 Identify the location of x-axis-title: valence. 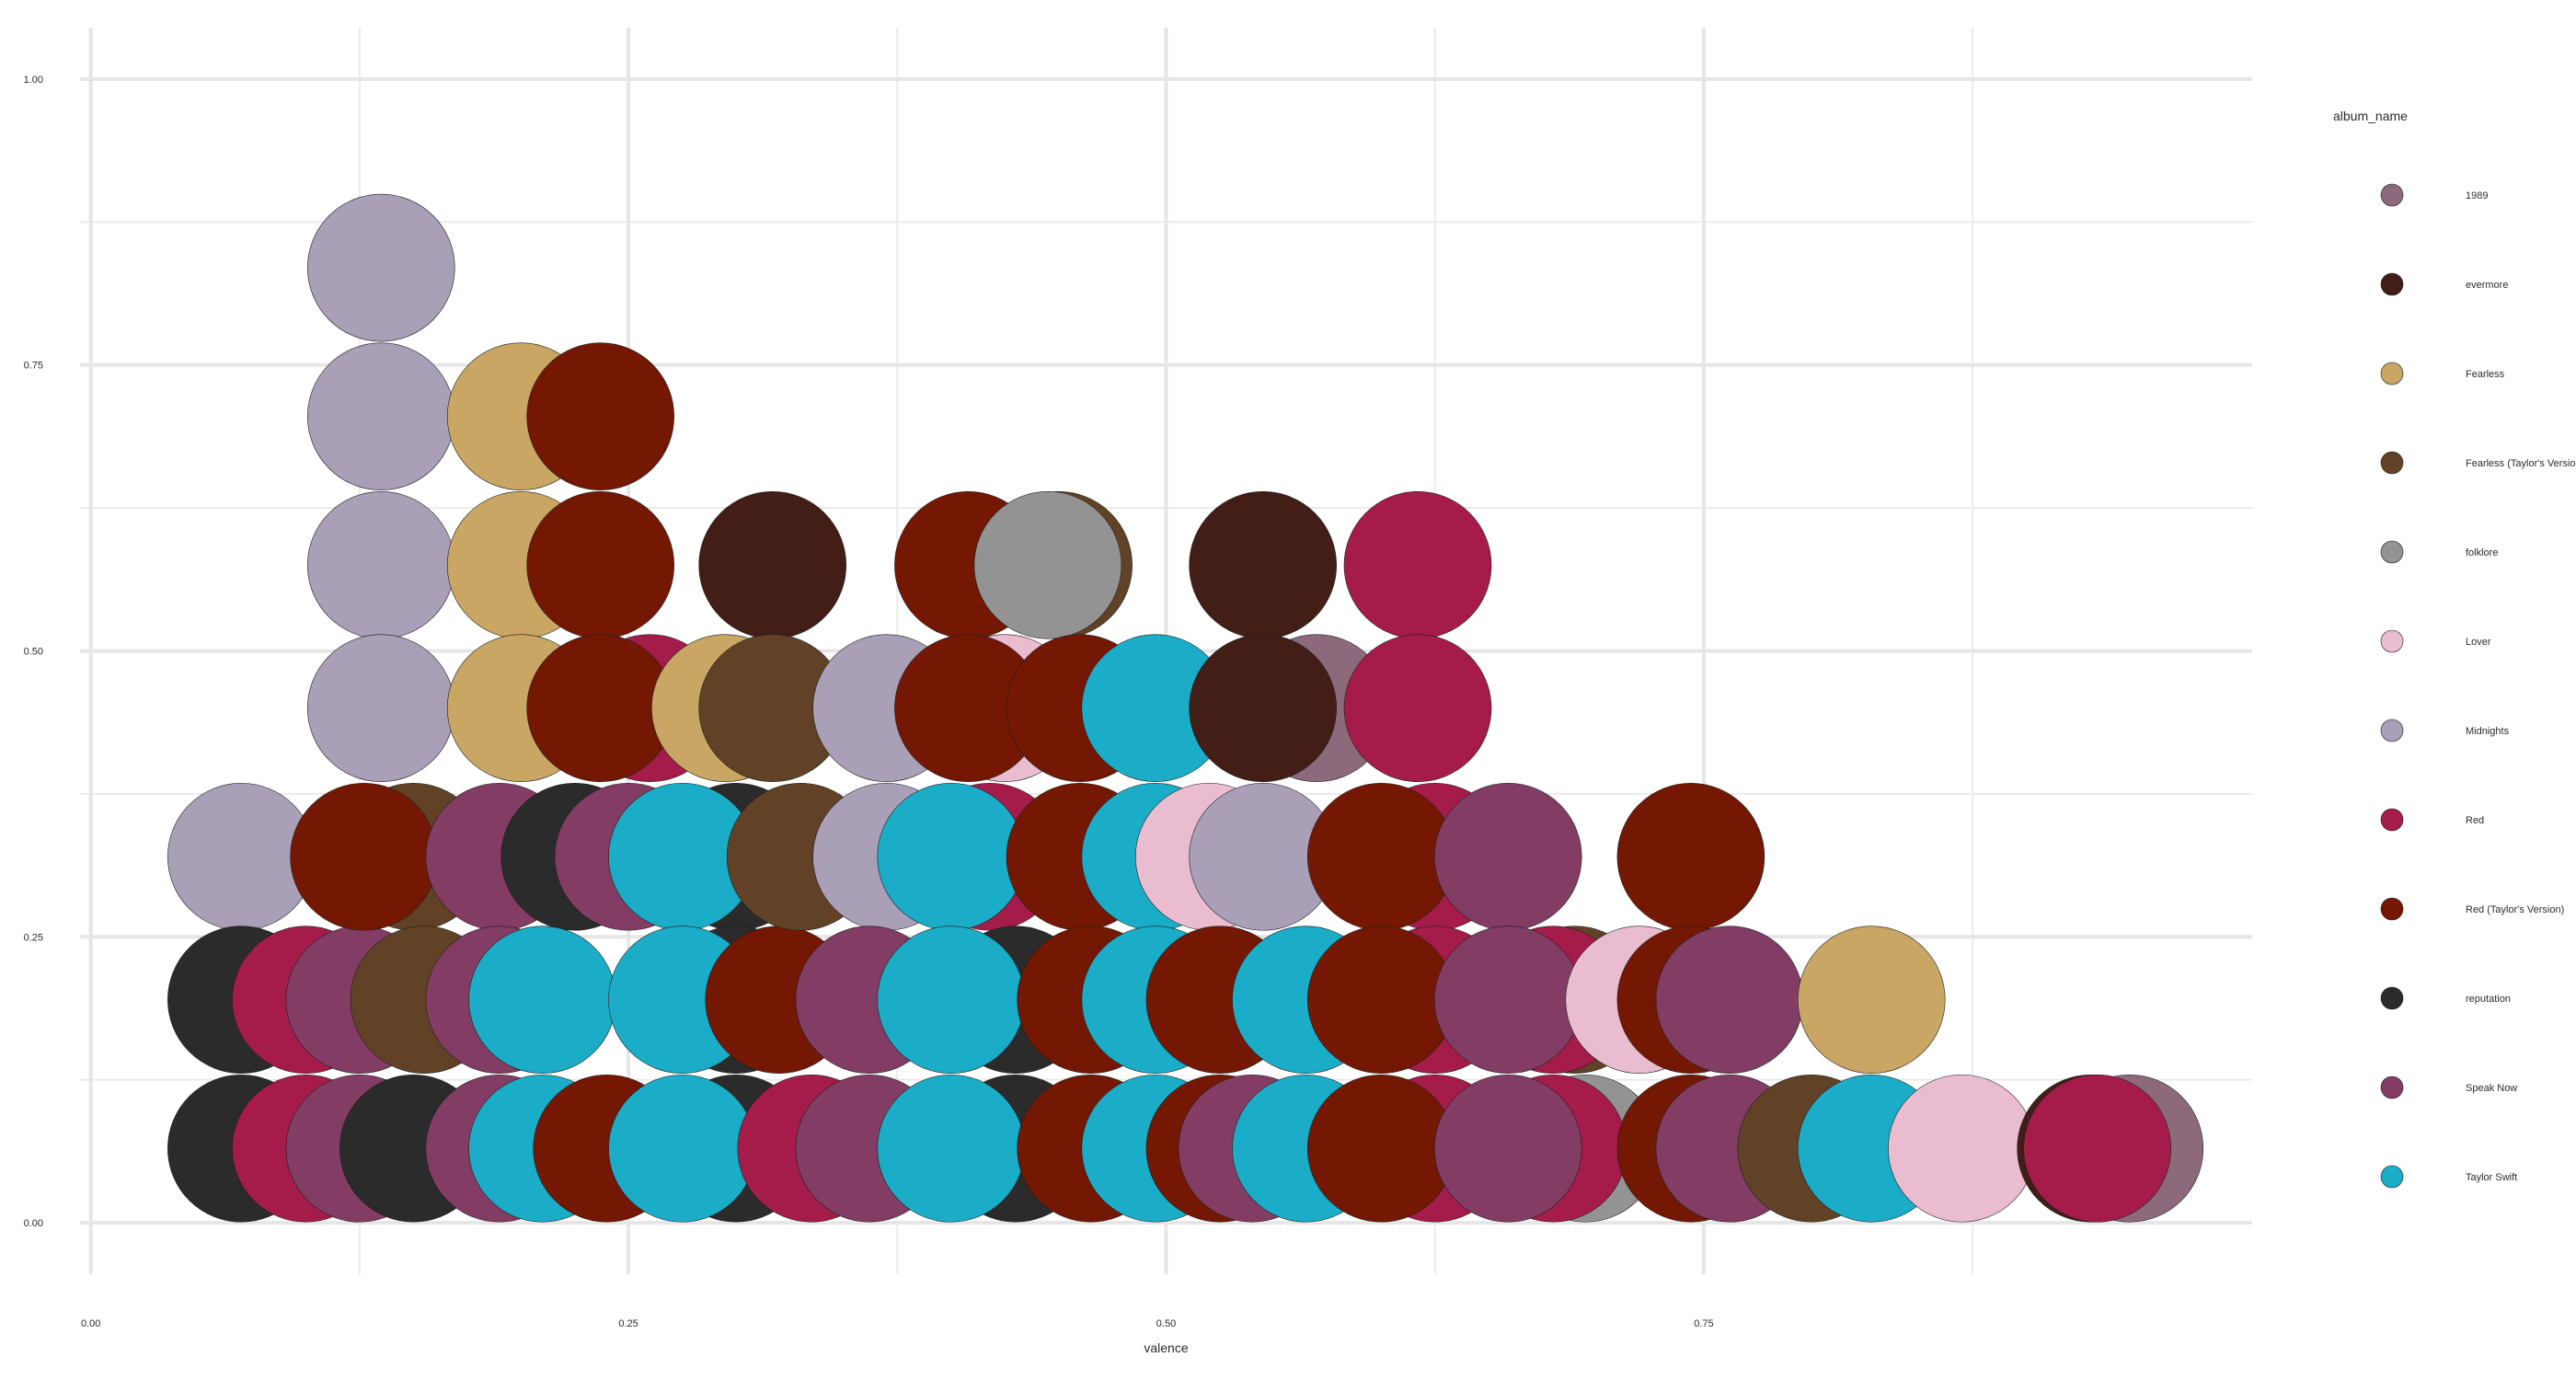
(1166, 1347).